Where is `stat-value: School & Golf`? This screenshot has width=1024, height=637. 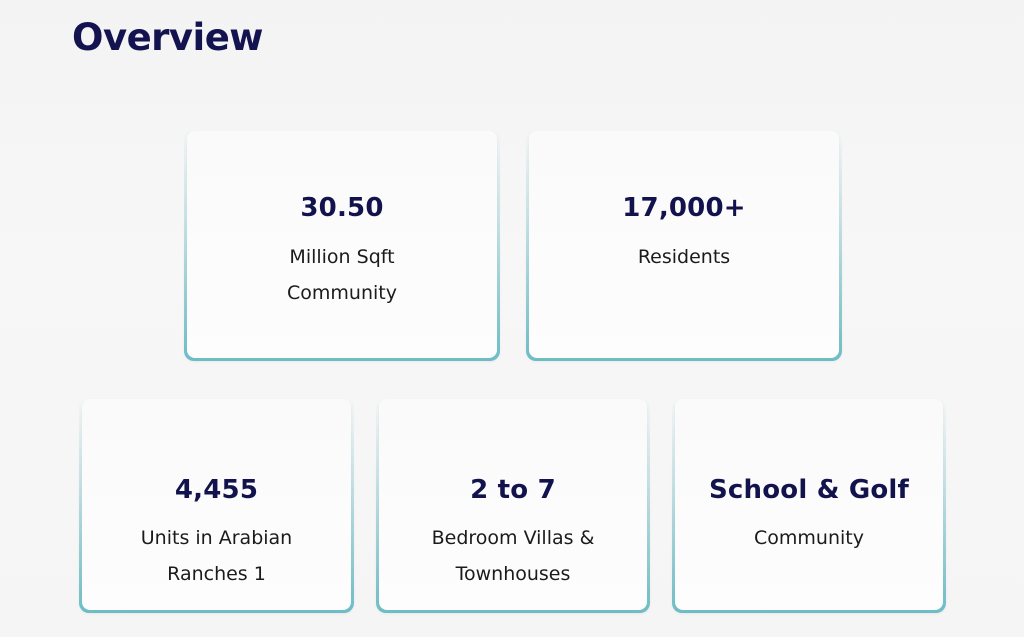 stat-value: School & Golf is located at coordinates (809, 490).